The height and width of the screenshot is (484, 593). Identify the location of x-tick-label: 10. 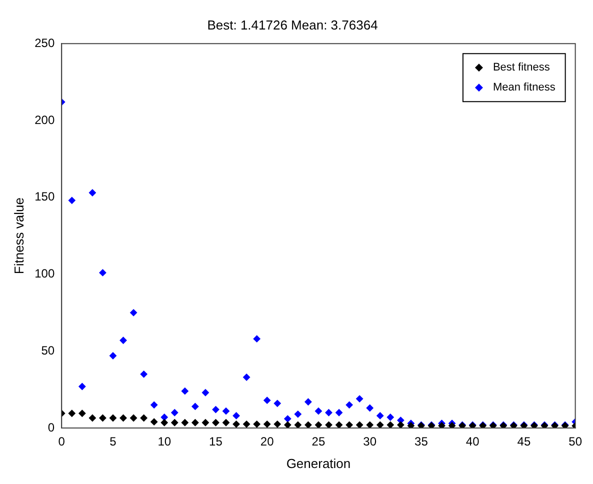
(165, 441).